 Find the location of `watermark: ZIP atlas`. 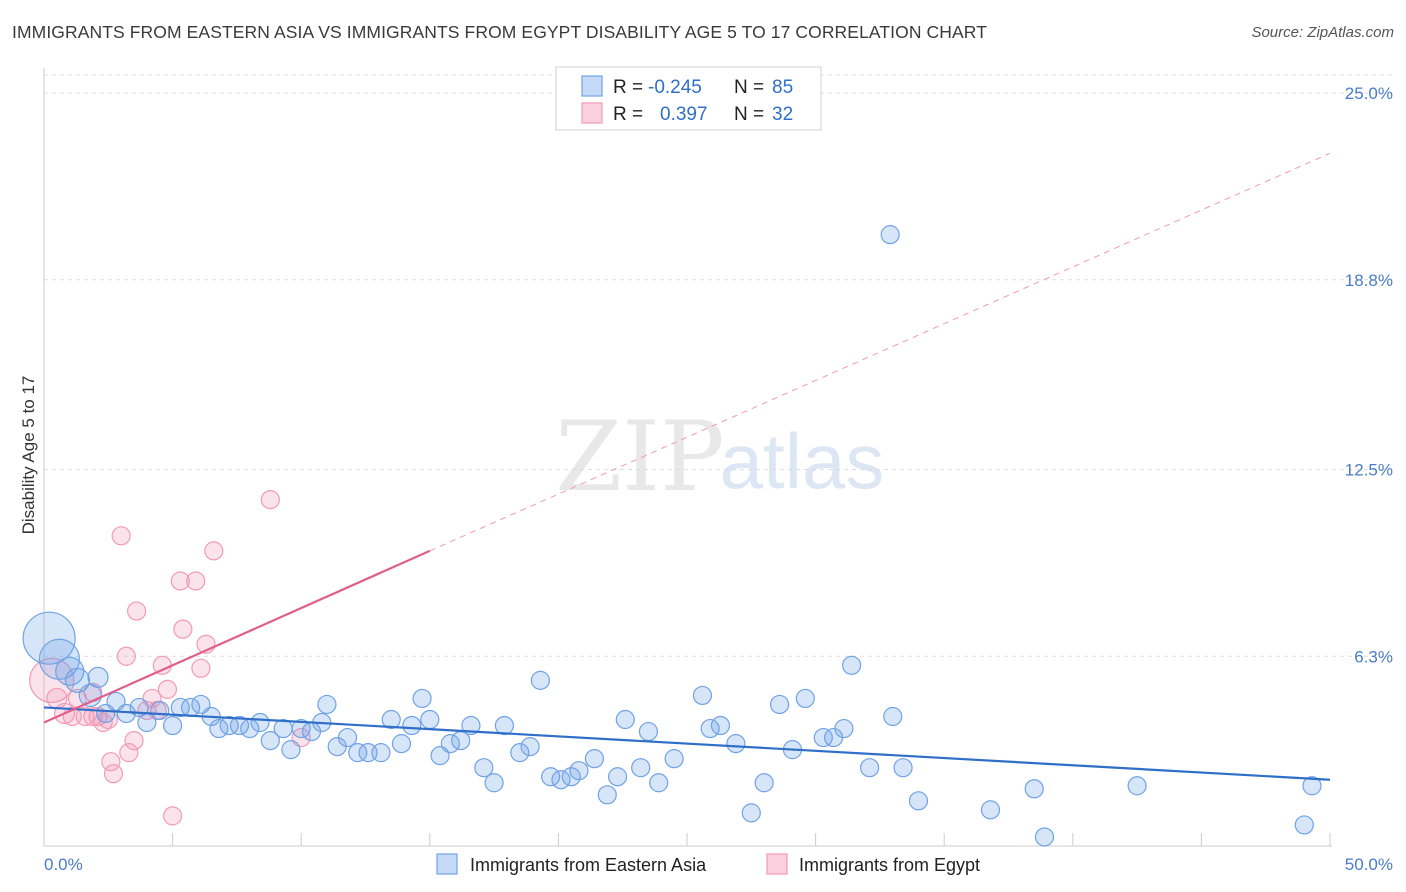

watermark: ZIP atlas is located at coordinates (719, 457).